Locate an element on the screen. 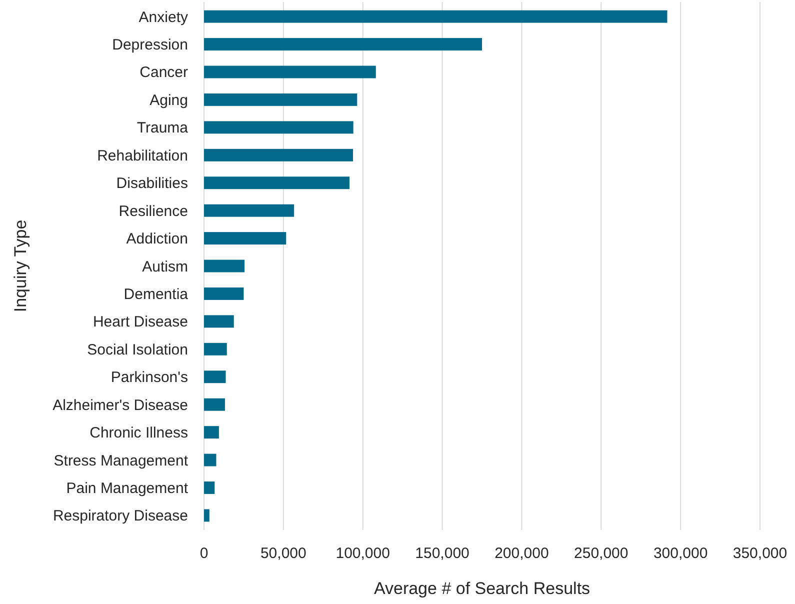  x-tick-label: 200,000 is located at coordinates (521, 553).